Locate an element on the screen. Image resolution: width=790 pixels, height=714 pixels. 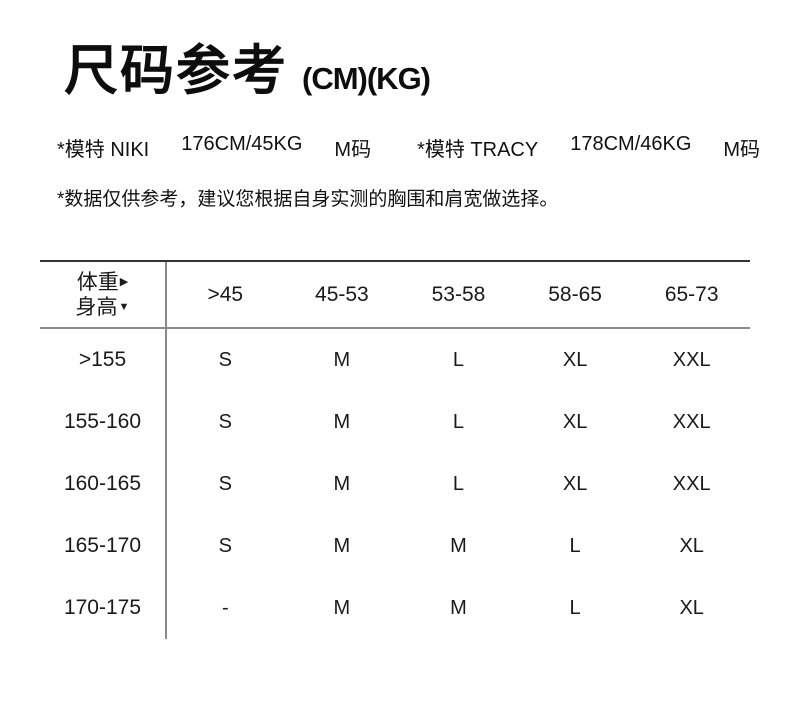
model-stats: 178CM/46KG is located at coordinates (631, 144).